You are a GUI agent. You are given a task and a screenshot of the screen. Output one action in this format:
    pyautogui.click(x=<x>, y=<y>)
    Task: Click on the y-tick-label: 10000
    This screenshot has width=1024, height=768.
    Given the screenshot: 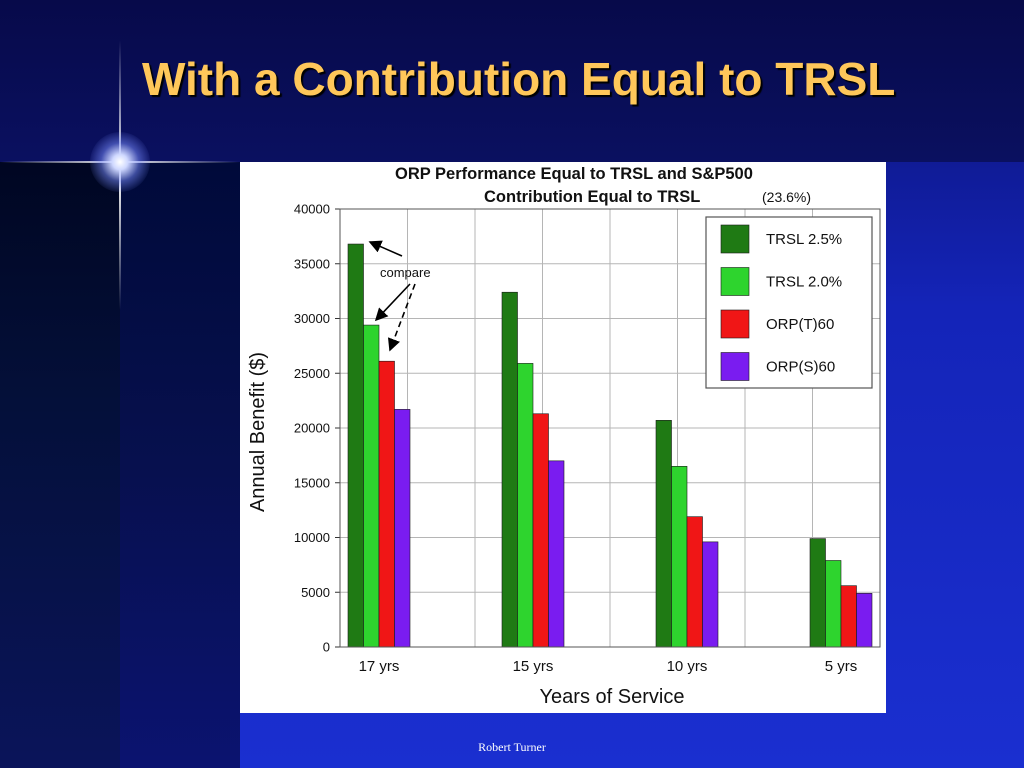 What is the action you would take?
    pyautogui.click(x=312, y=537)
    